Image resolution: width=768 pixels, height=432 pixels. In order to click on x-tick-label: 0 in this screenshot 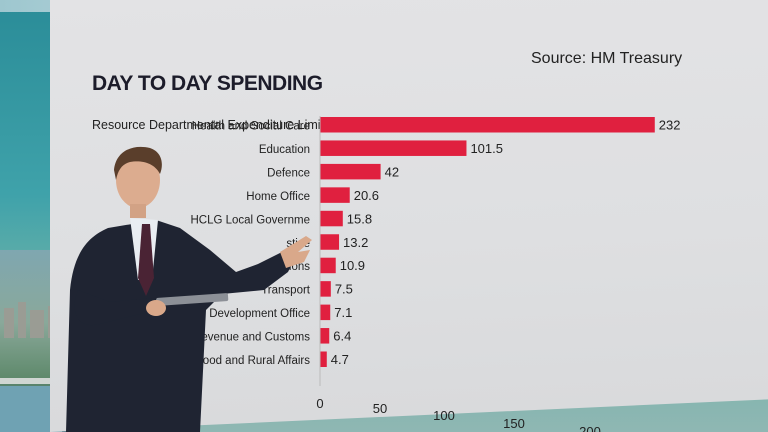, I will do `click(319, 403)`.